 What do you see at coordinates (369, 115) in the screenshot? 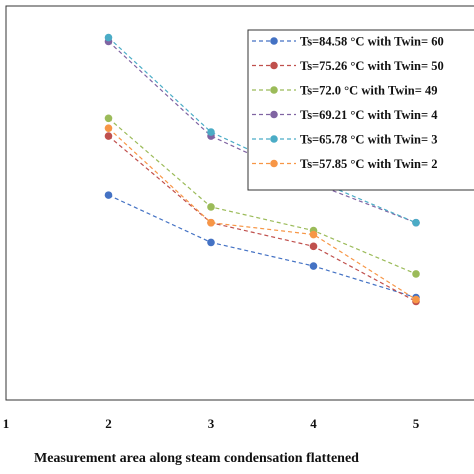
I see `legend-label: Ts=69.21 °C with Twin= 4` at bounding box center [369, 115].